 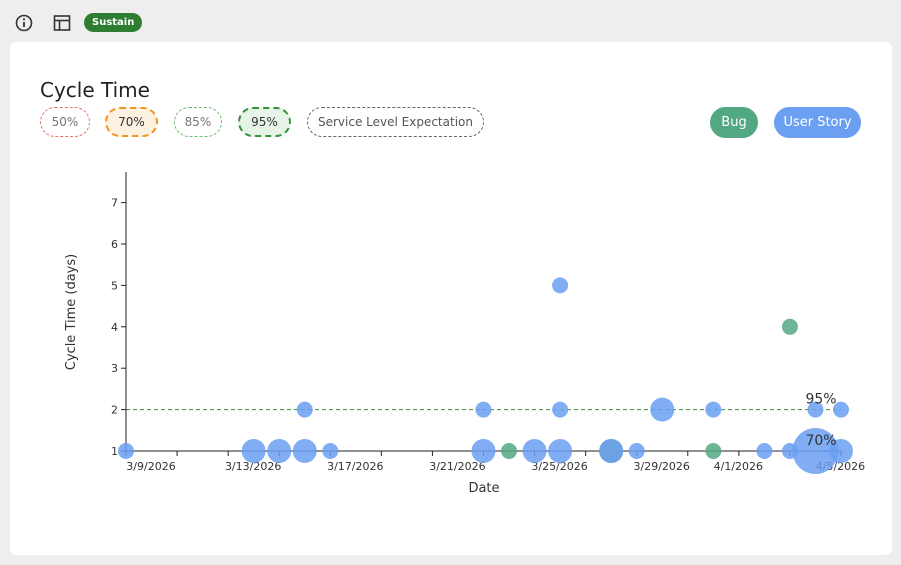 What do you see at coordinates (71, 312) in the screenshot?
I see `y-axis-title: Cycle Time (days)` at bounding box center [71, 312].